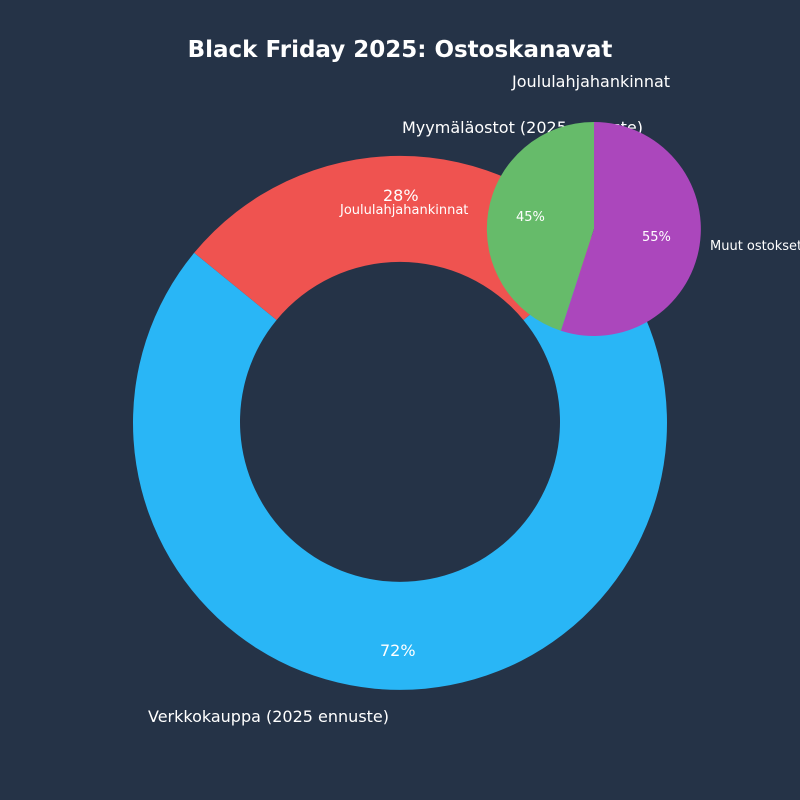 The height and width of the screenshot is (800, 800). What do you see at coordinates (755, 246) in the screenshot?
I see `other-category-label: Muut ostokset` at bounding box center [755, 246].